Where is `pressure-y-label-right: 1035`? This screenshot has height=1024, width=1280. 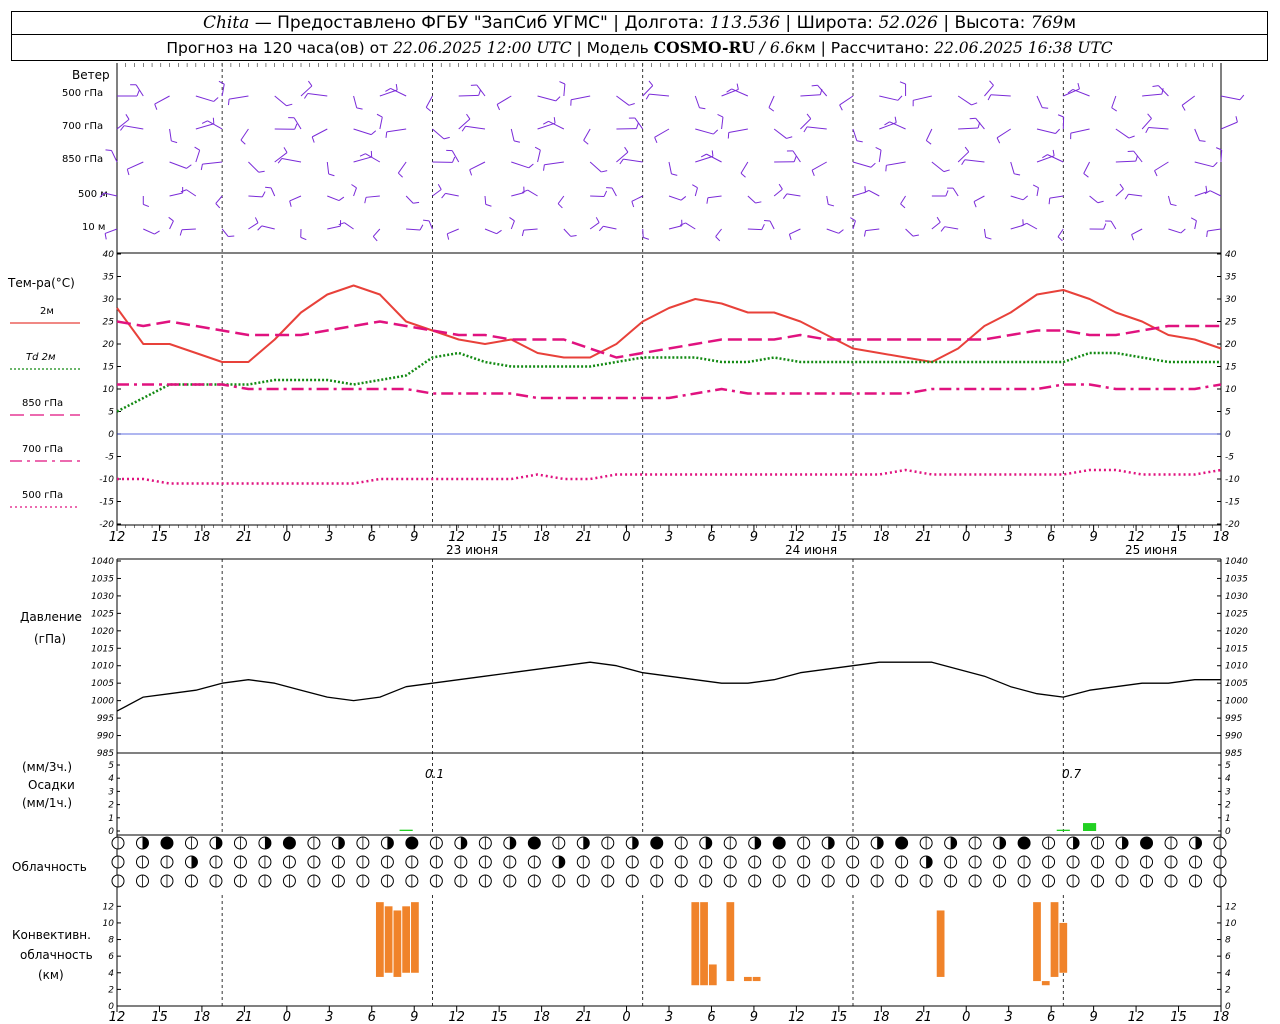 pressure-y-label-right: 1035 is located at coordinates (1236, 579).